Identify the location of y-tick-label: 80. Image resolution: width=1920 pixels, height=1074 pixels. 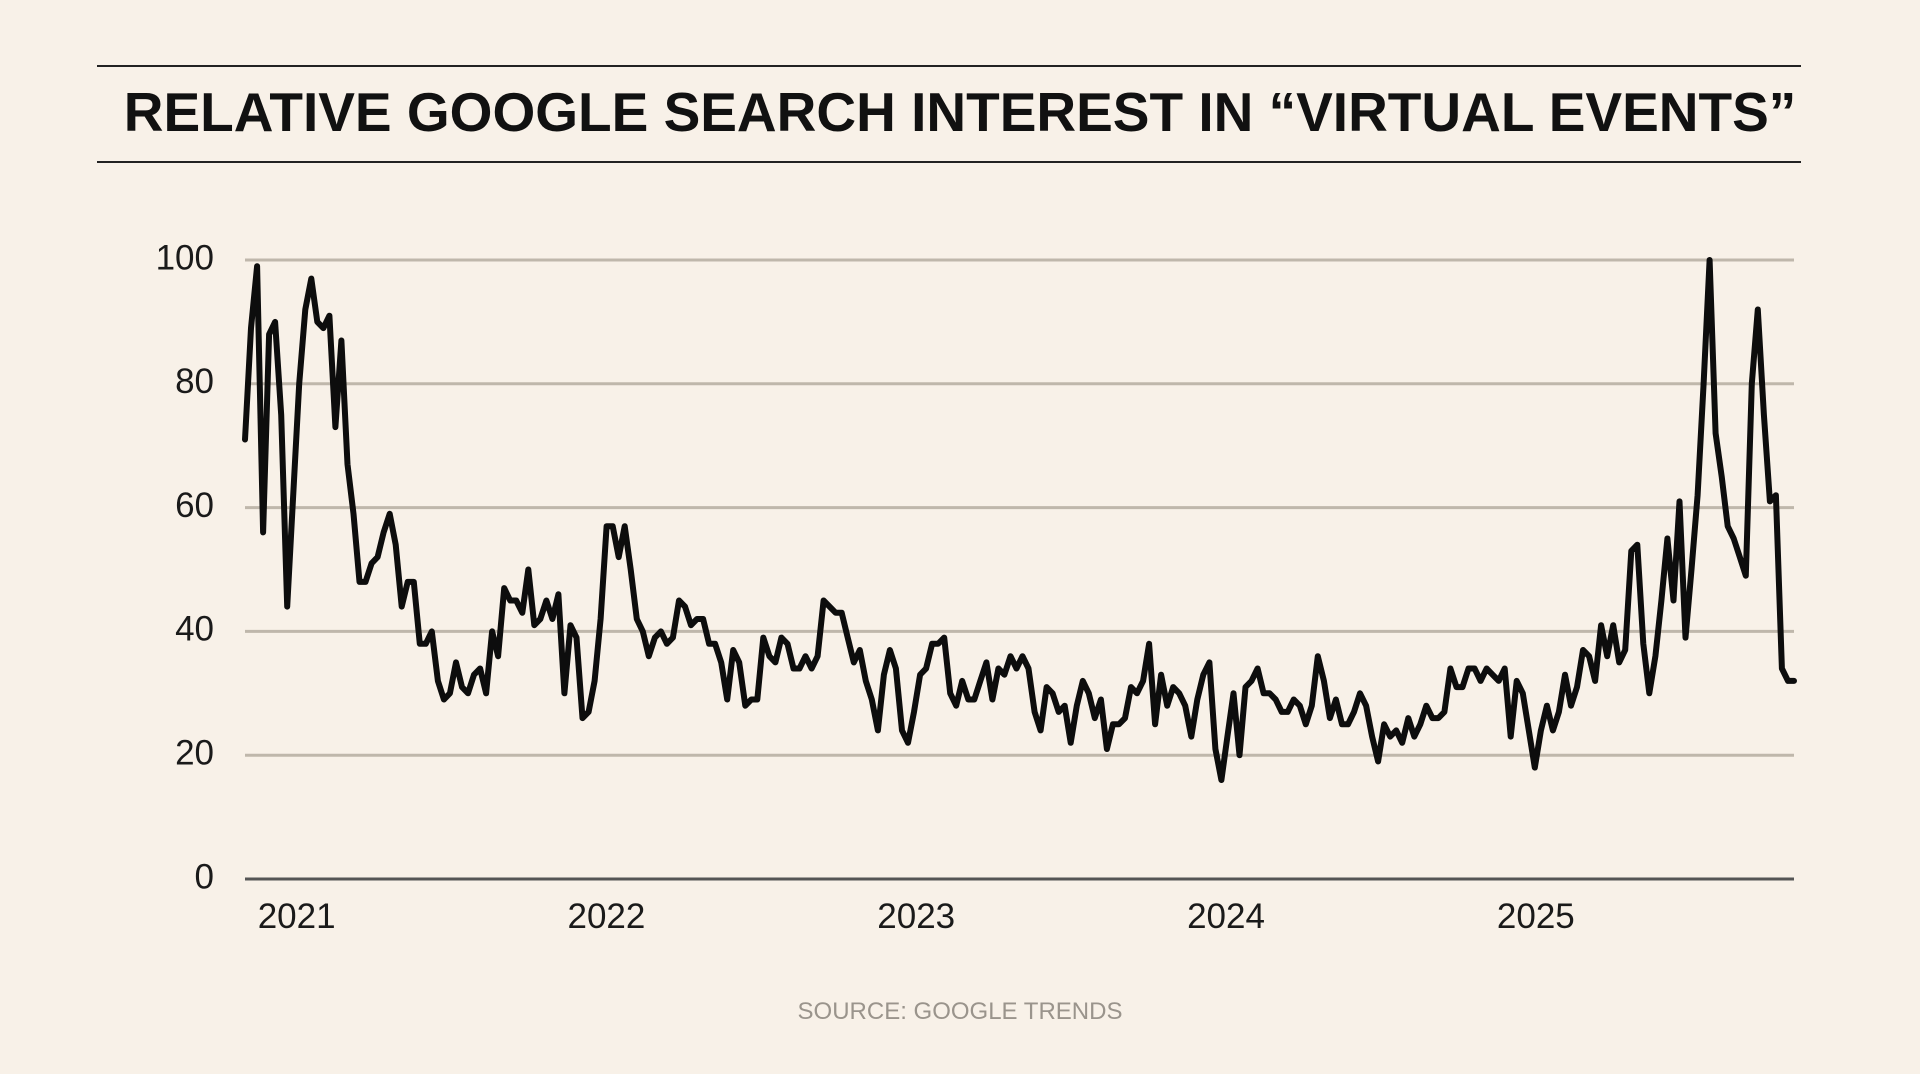
(194, 381).